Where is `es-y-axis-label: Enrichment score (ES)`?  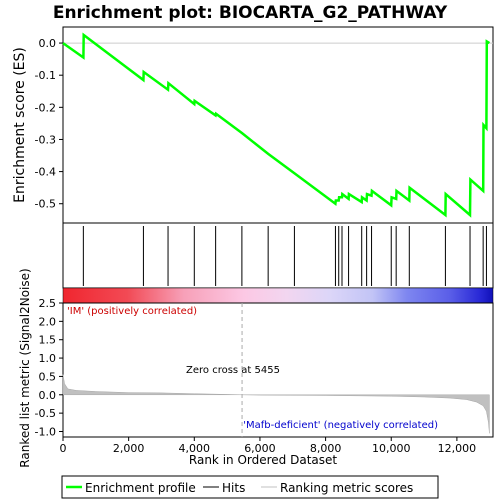 es-y-axis-label: Enrichment score (ES) is located at coordinates (20, 125).